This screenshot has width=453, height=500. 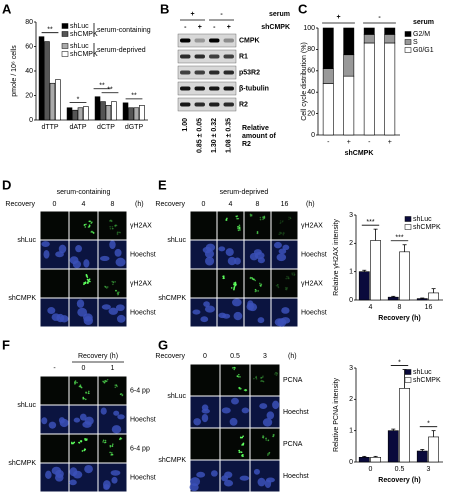 What do you see at coordinates (421, 34) in the screenshot?
I see `legend-label: G2/M` at bounding box center [421, 34].